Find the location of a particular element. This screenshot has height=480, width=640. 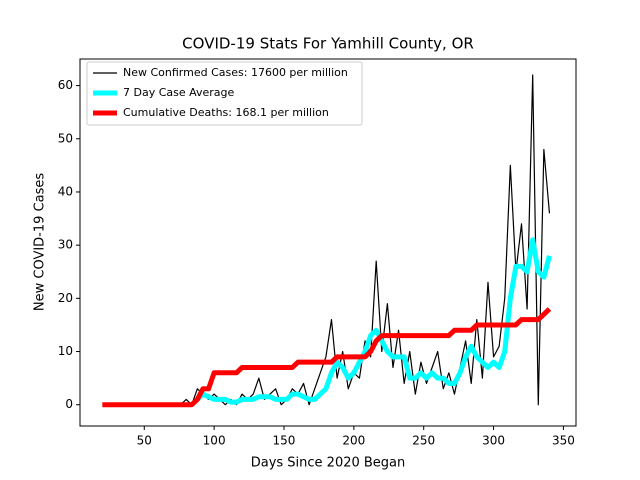

x-tick-label: 50 is located at coordinates (144, 441).